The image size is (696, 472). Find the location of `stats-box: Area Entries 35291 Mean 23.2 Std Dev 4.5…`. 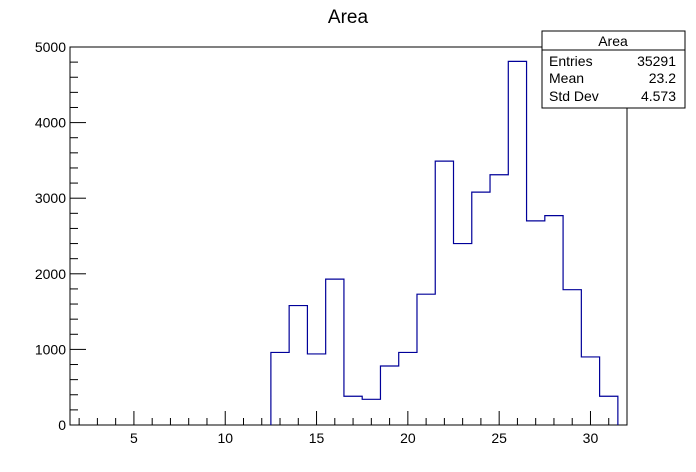

stats-box: Area Entries 35291 Mean 23.2 Std Dev 4.5… is located at coordinates (613, 69).